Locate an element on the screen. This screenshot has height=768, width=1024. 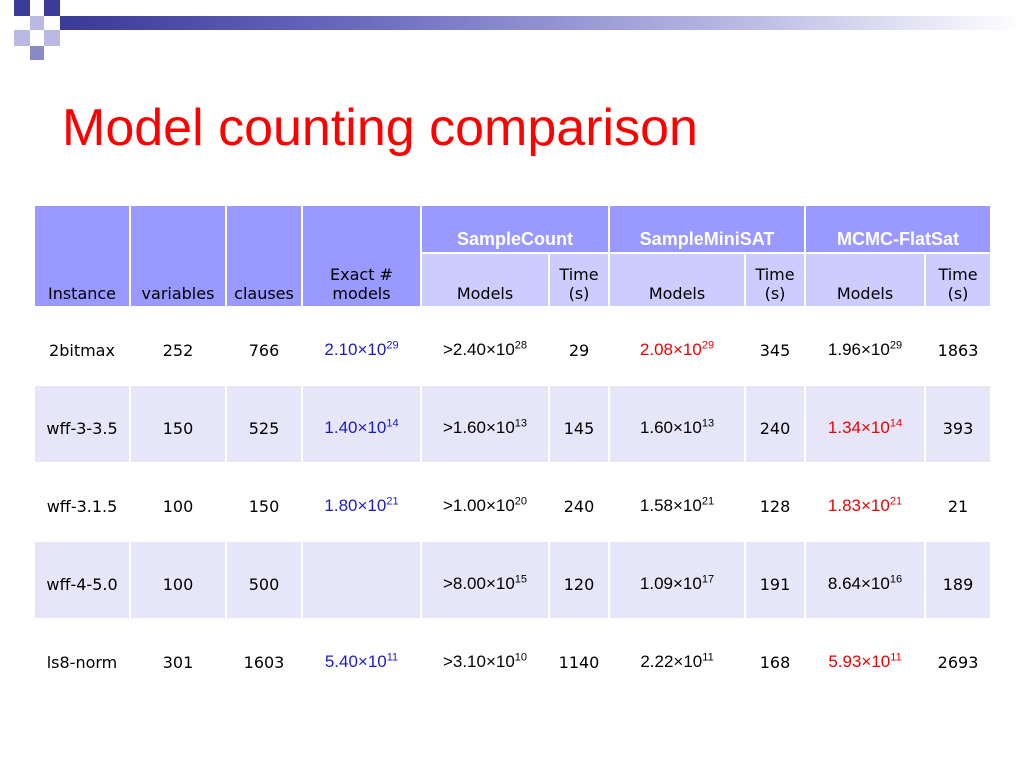
value-exponent: 15 is located at coordinates (521, 579).